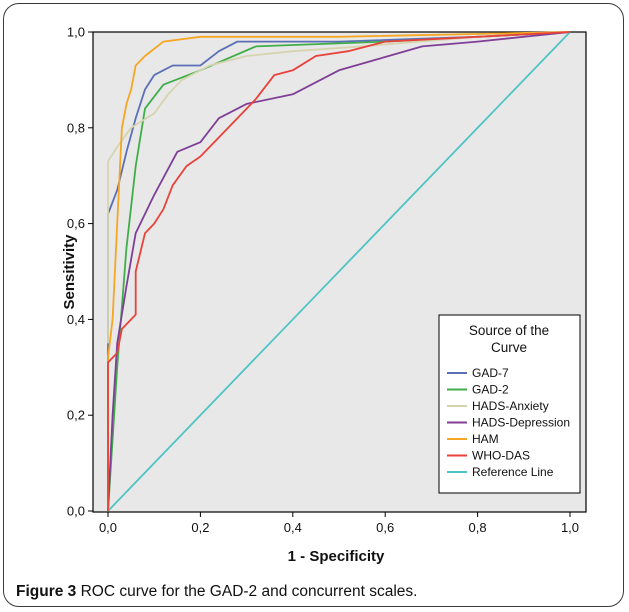 The width and height of the screenshot is (629, 612). Describe the element at coordinates (76, 32) in the screenshot. I see `y-tick-label: 1,0` at that location.